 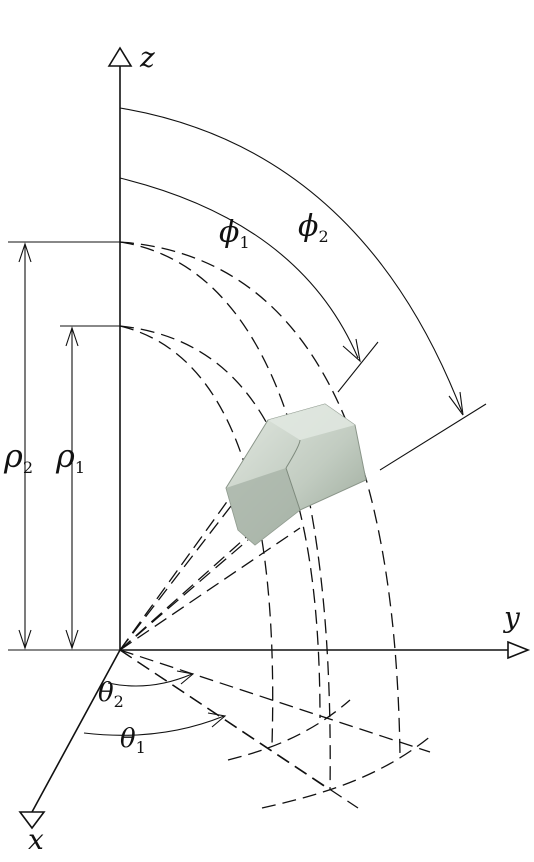 What do you see at coordinates (456, 403) in the screenshot?
I see `phi2-arrowhead` at bounding box center [456, 403].